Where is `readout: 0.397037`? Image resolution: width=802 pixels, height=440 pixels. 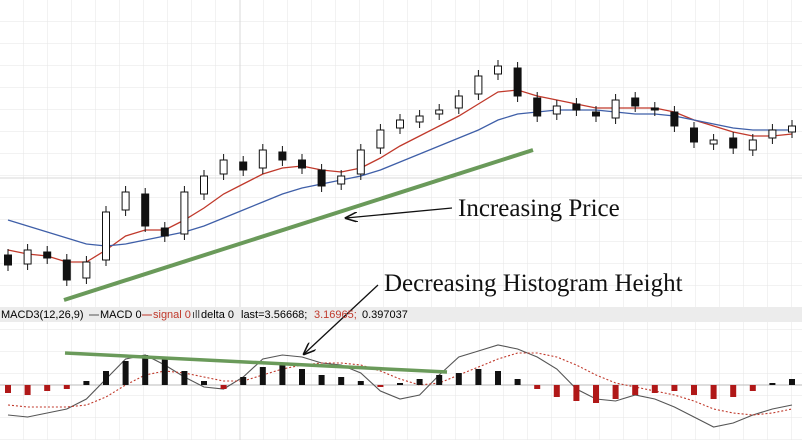
readout: 0.397037 is located at coordinates (385, 315).